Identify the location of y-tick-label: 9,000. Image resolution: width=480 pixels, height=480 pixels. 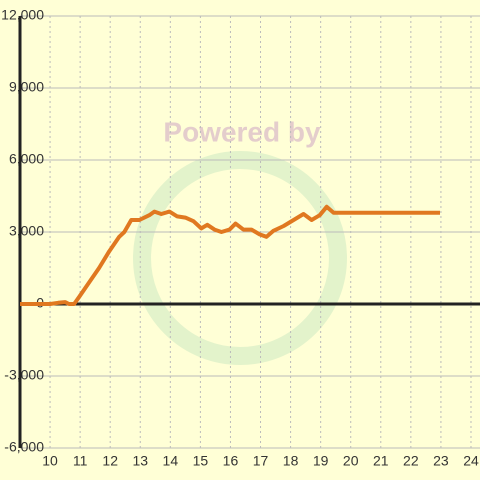
(26, 87).